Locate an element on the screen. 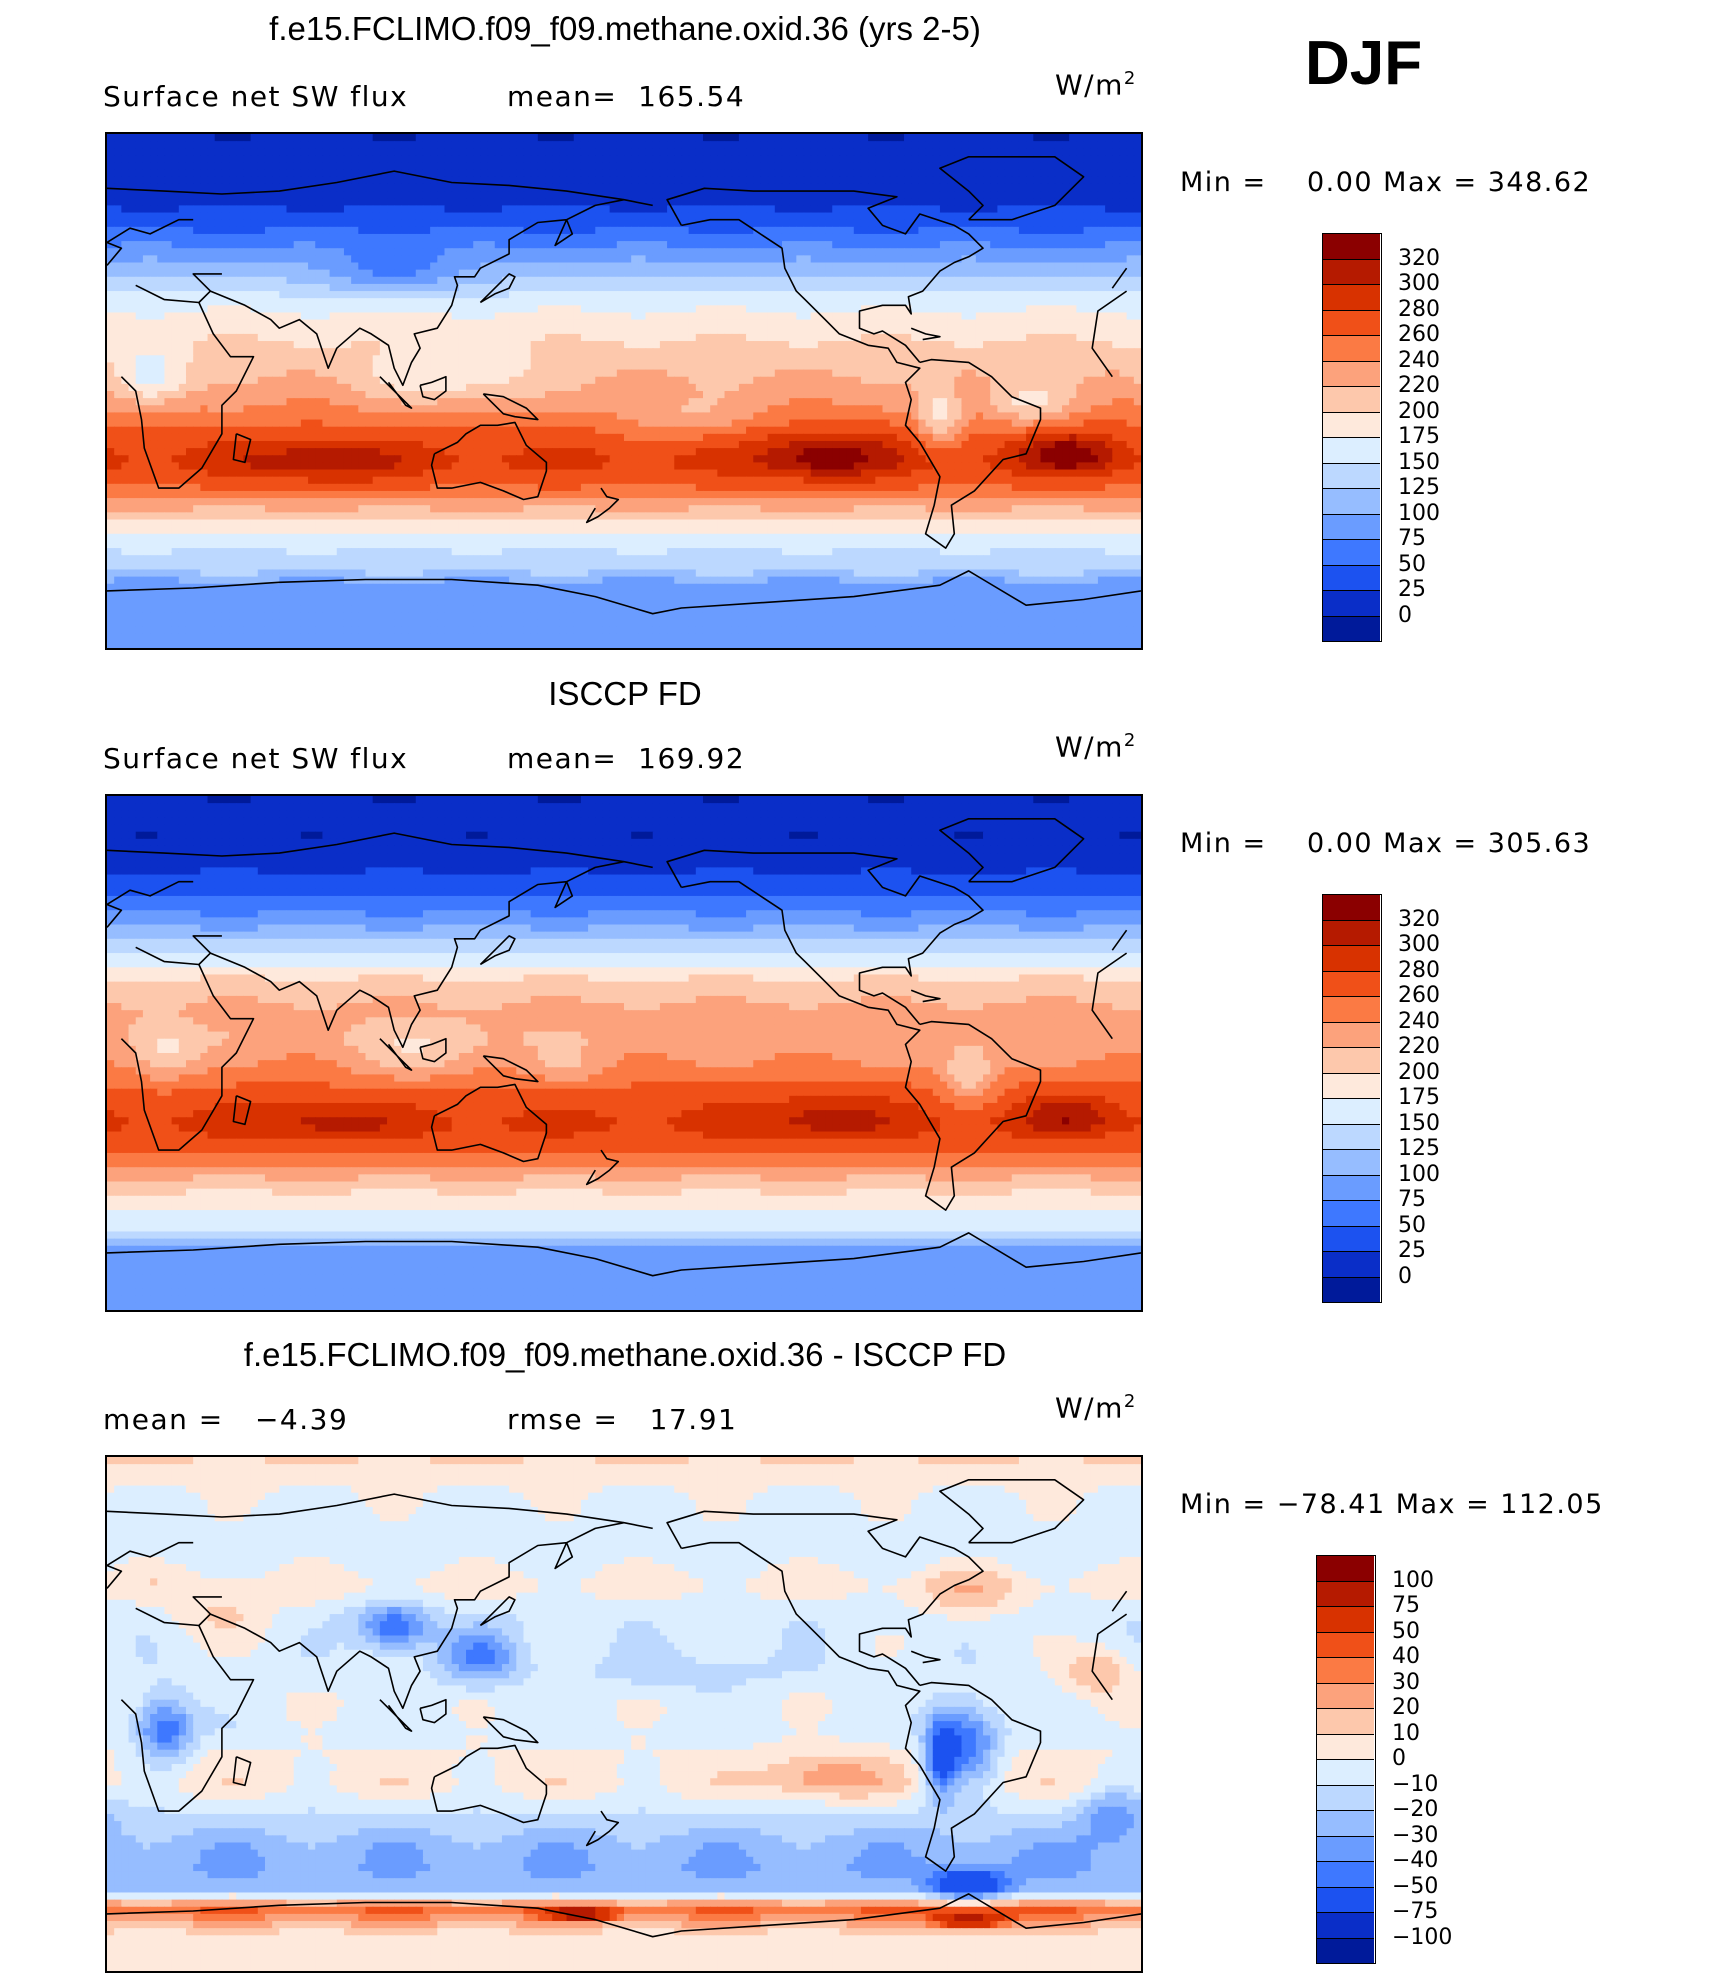 This screenshot has width=1710, height=1979. panel-2-title: ISCCP FD is located at coordinates (625, 694).